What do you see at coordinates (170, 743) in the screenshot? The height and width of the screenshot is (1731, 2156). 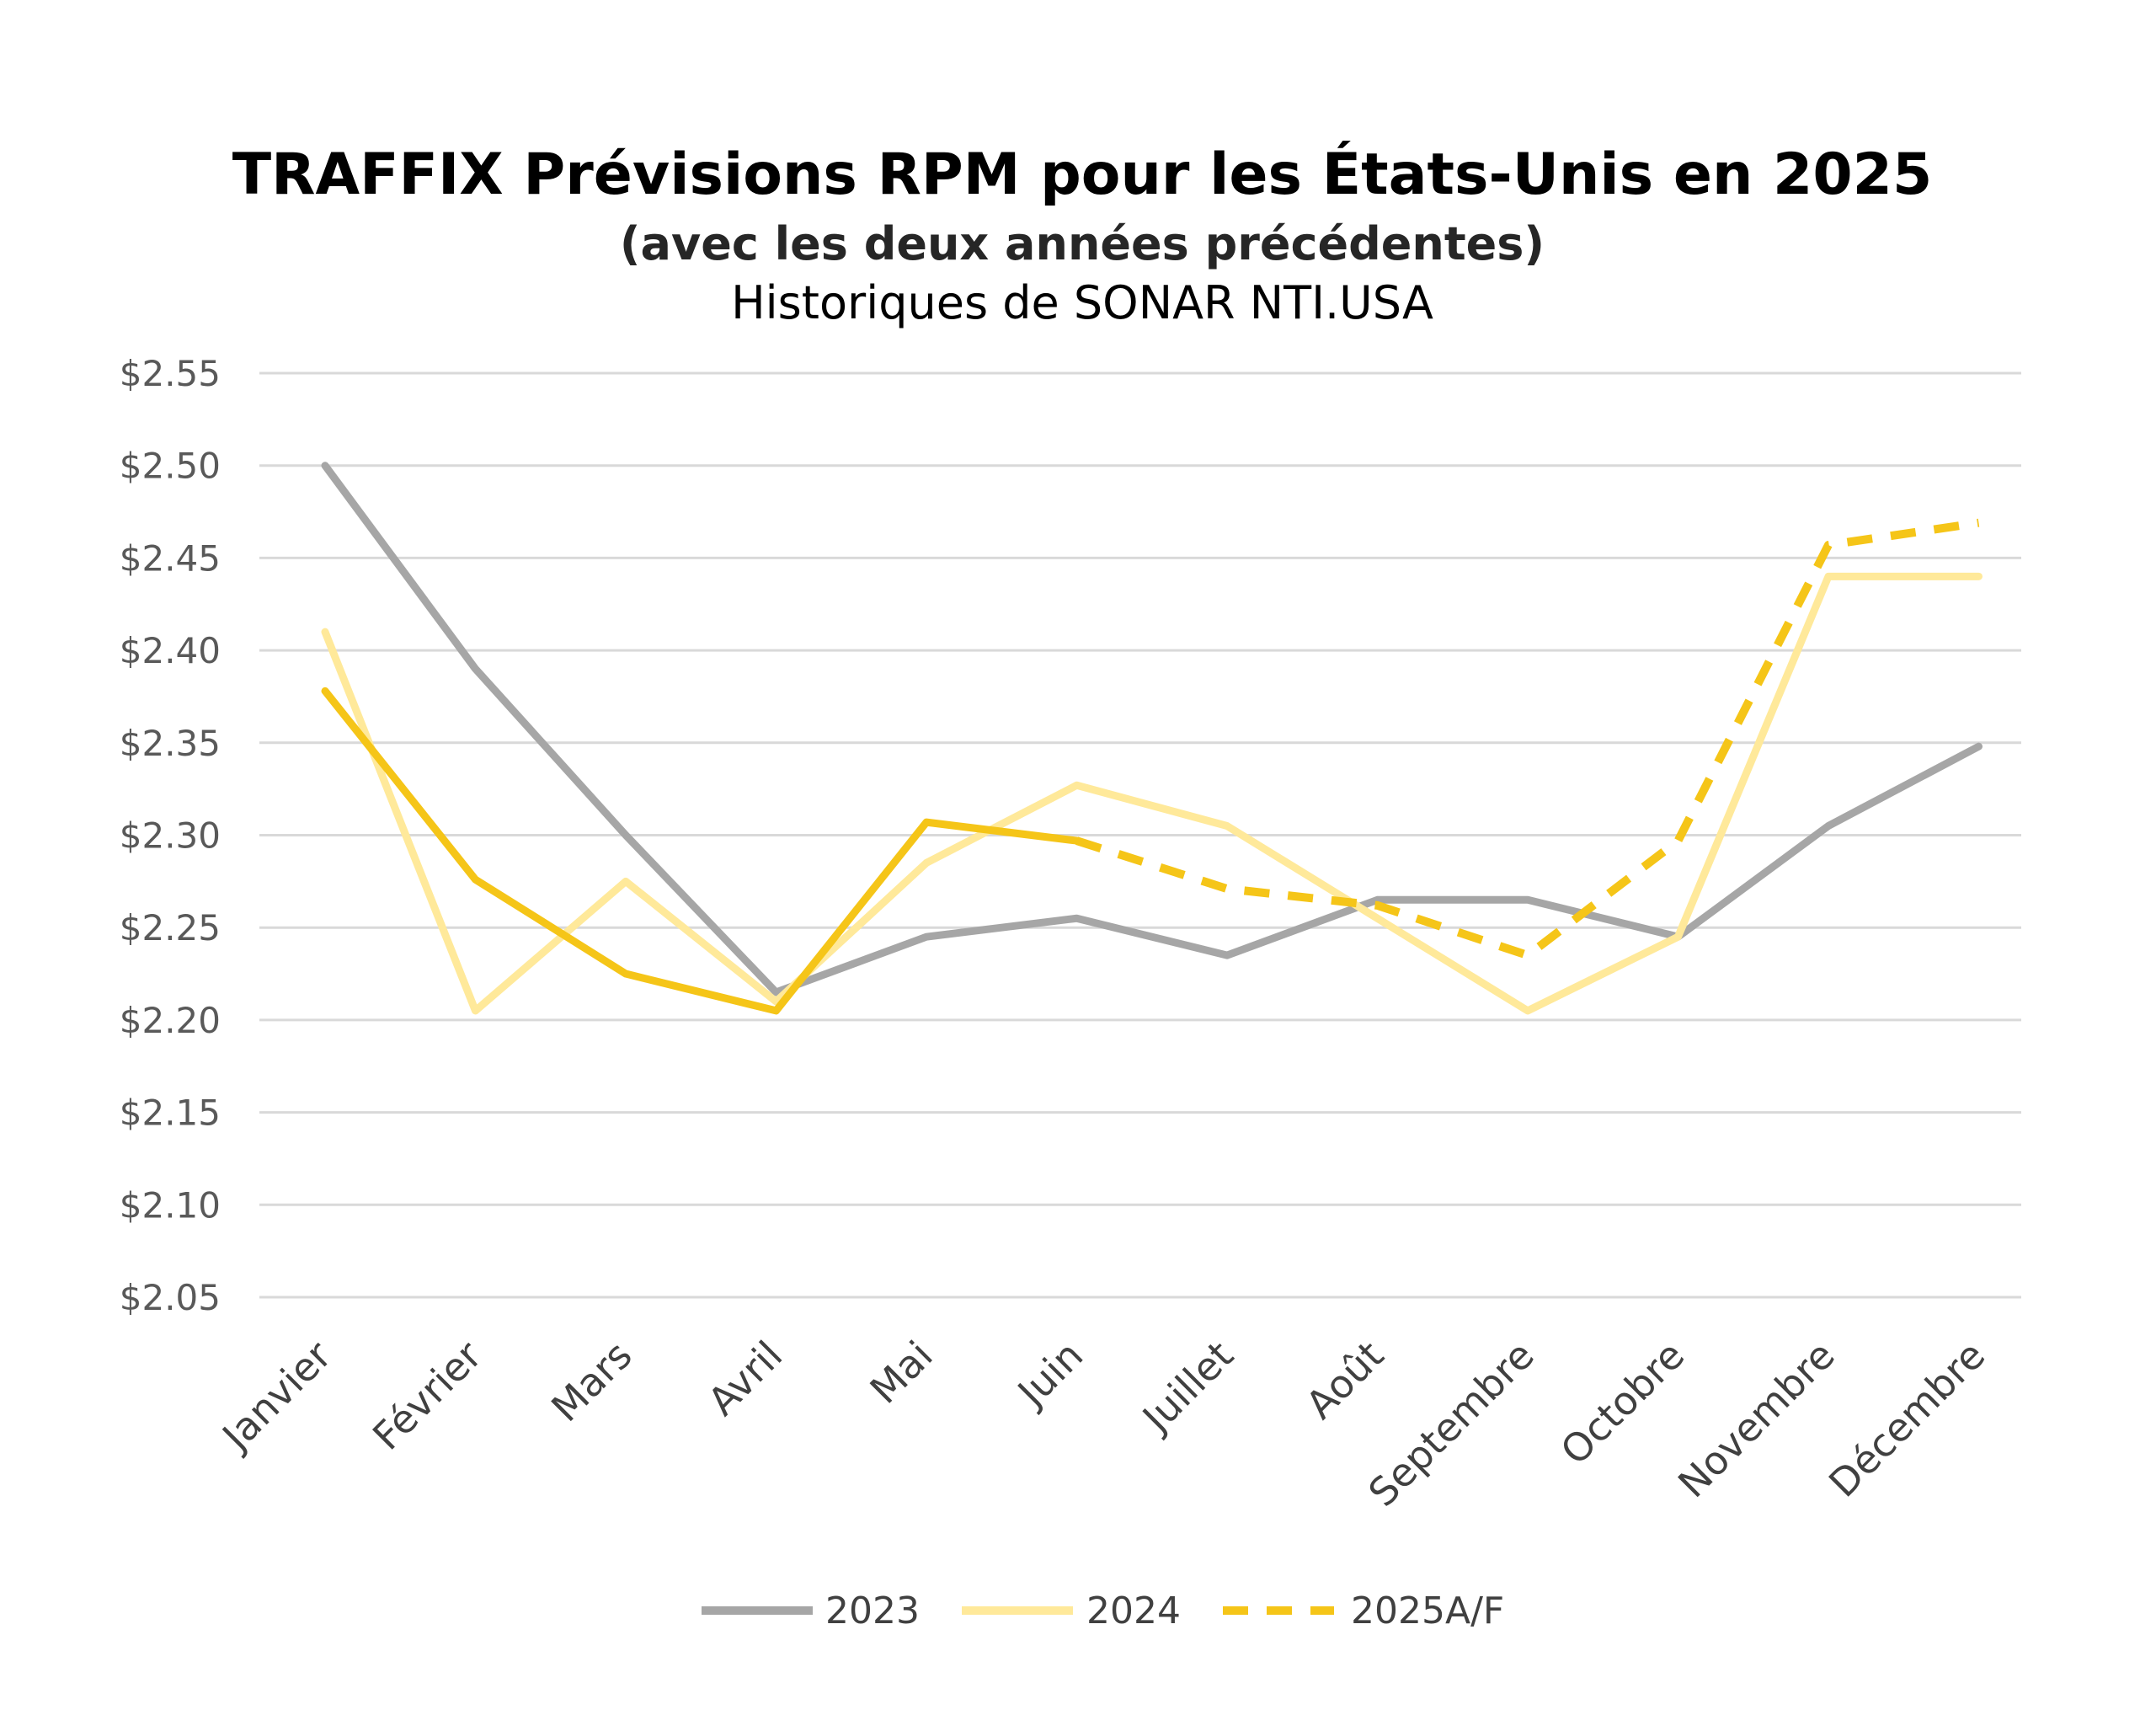 I see `y-tick-label: $2.35` at bounding box center [170, 743].